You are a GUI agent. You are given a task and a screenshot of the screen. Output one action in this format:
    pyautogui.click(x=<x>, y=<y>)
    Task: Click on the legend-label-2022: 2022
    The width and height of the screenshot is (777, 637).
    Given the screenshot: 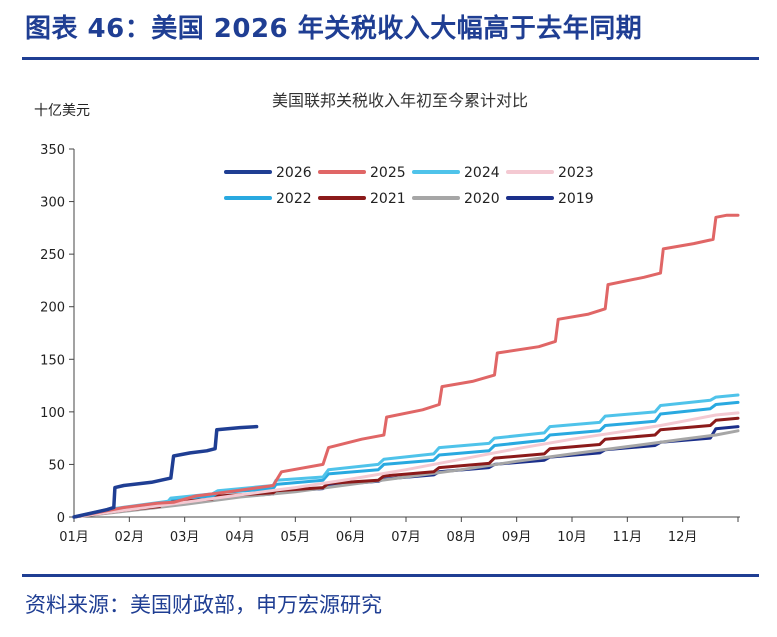 What is the action you would take?
    pyautogui.click(x=294, y=199)
    